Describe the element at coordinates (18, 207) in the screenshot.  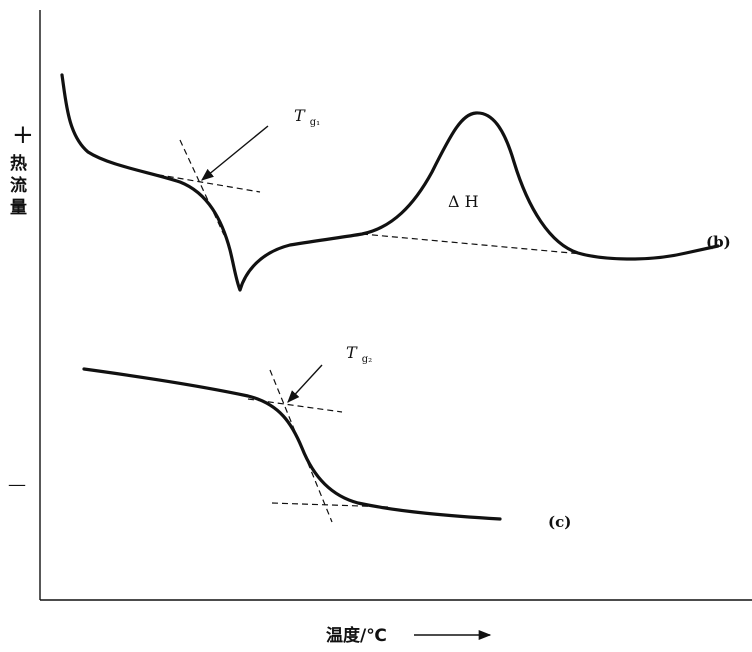
I see `y-axis-label-char-3: 量` at that location.